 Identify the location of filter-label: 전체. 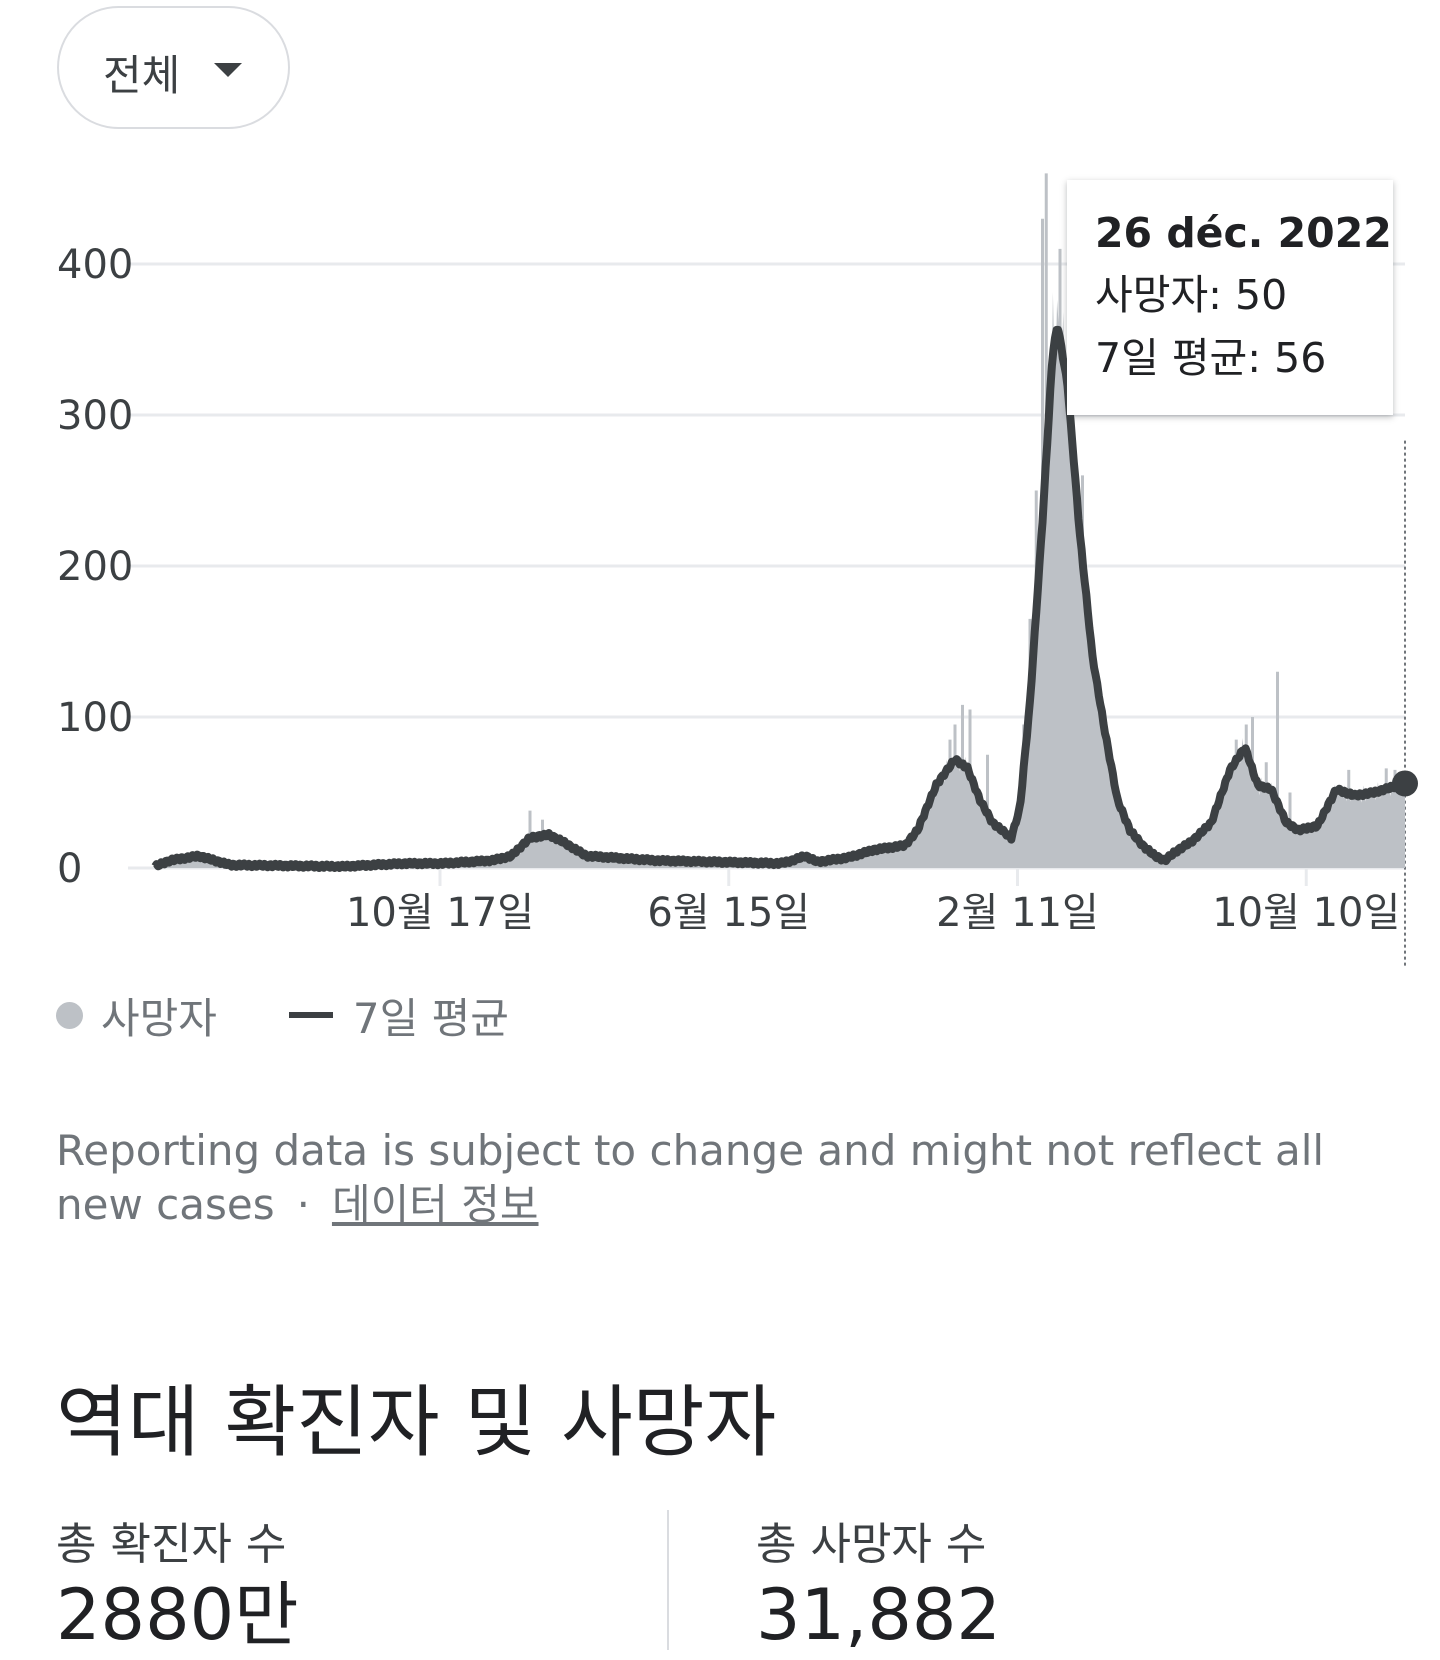
(142, 75).